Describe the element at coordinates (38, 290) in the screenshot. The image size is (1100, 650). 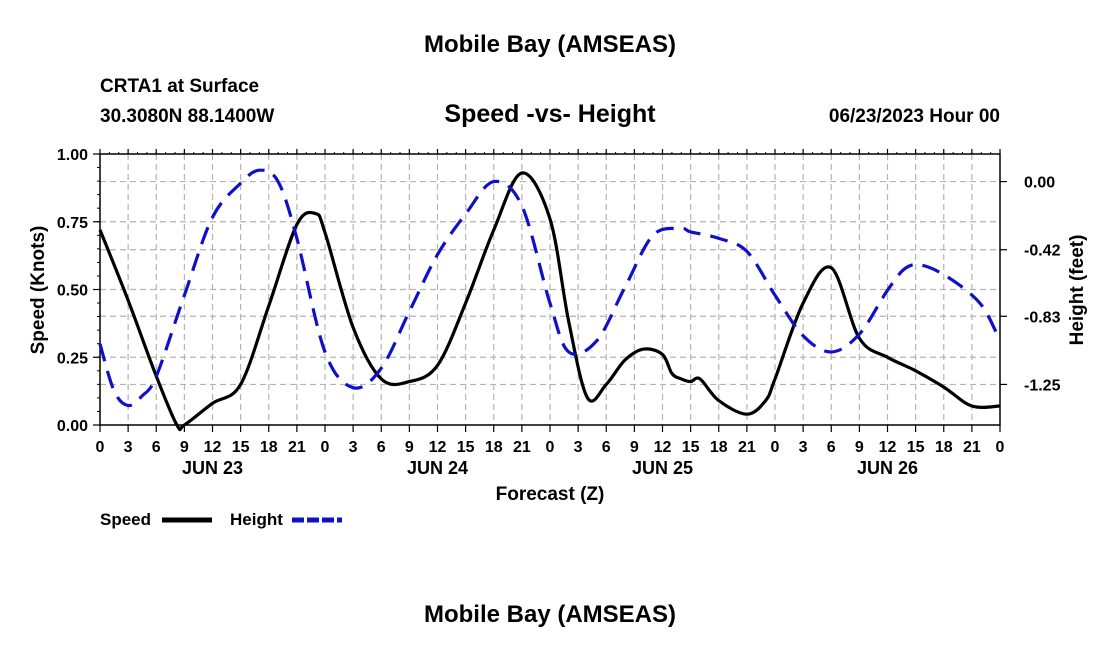
I see `y-axis-label: Speed (Knots)` at that location.